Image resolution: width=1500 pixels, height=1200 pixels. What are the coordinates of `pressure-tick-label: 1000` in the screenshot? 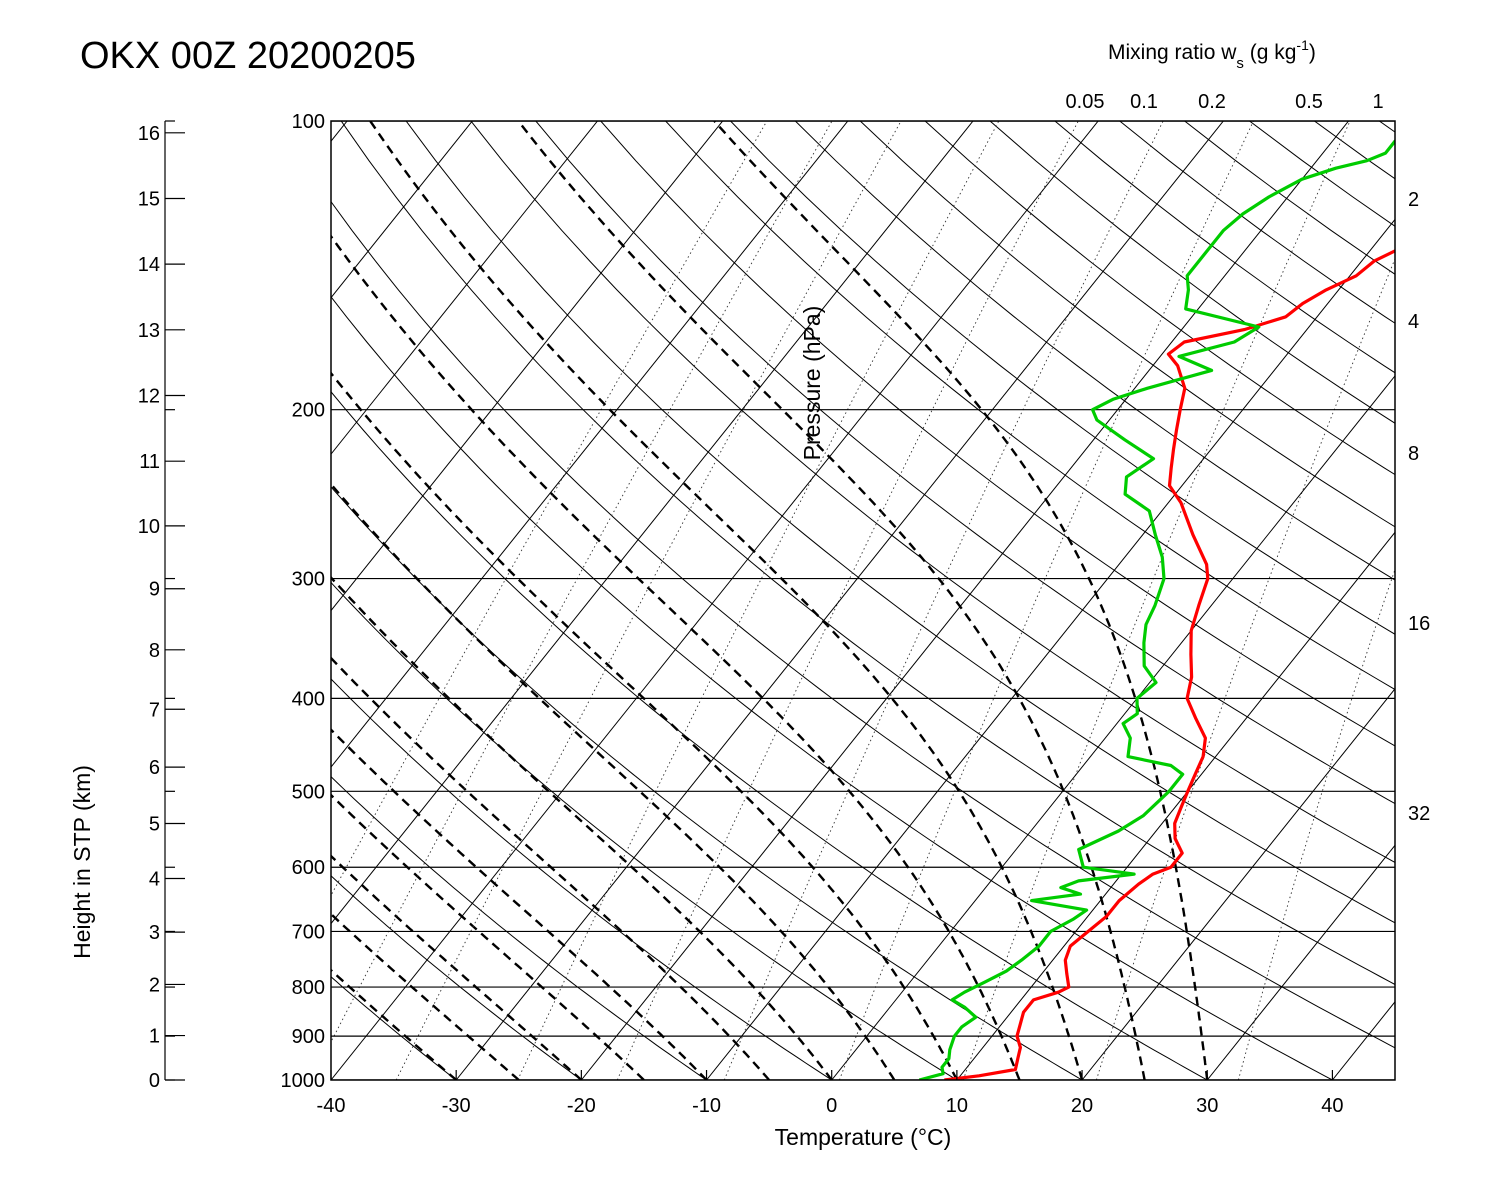 It's located at (303, 1081).